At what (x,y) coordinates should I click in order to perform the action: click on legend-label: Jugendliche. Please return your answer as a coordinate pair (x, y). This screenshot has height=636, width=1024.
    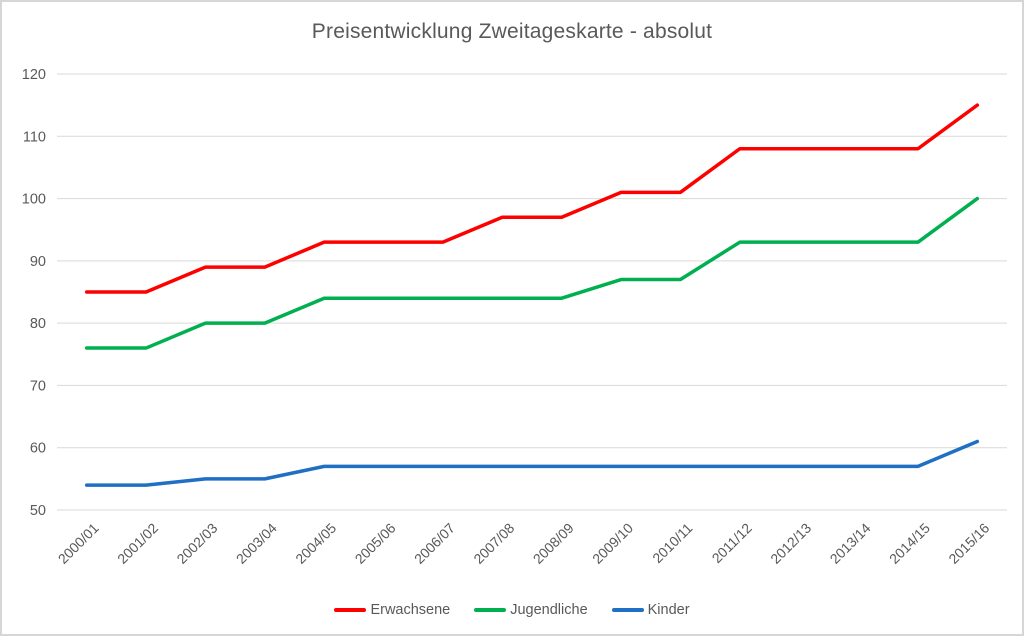
    Looking at the image, I should click on (549, 610).